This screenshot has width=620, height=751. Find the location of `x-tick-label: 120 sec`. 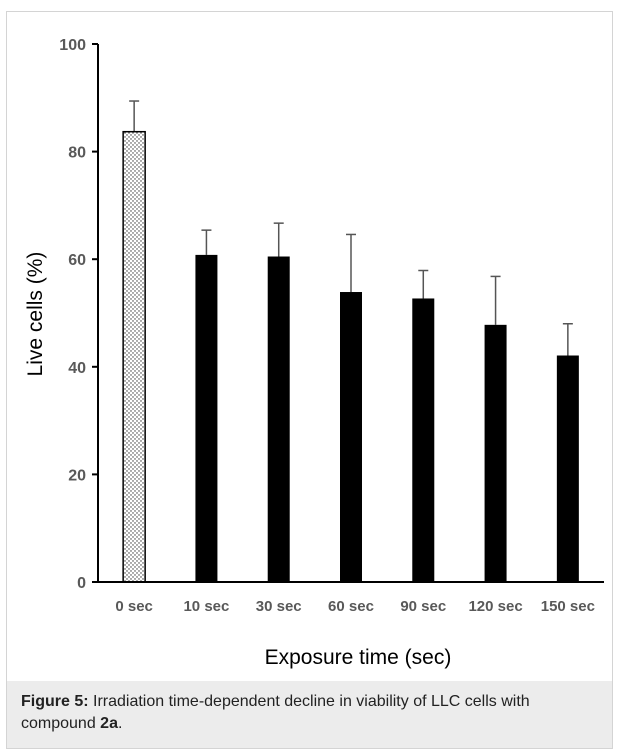

x-tick-label: 120 sec is located at coordinates (495, 606).